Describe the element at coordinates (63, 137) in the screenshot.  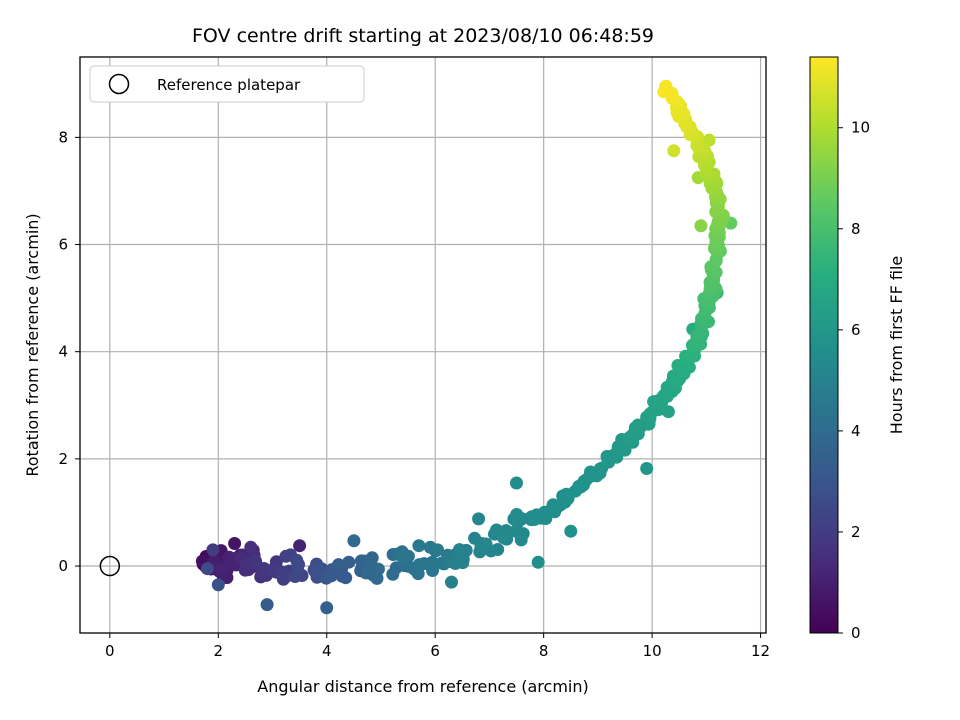
I see `y-tick-label: 8` at that location.